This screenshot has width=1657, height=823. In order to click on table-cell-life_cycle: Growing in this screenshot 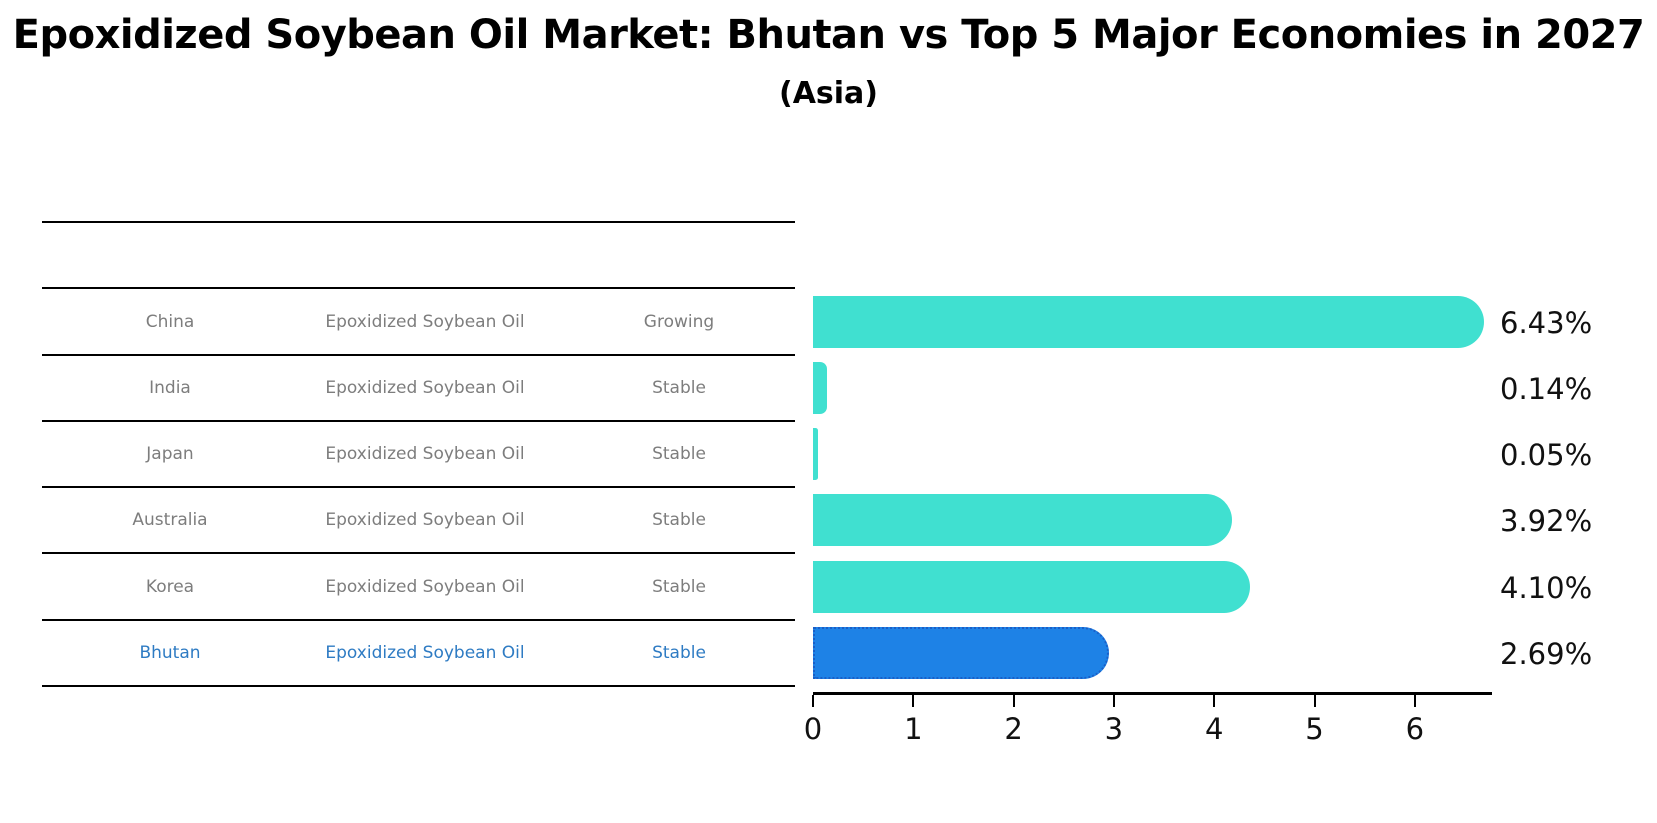, I will do `click(679, 322)`.